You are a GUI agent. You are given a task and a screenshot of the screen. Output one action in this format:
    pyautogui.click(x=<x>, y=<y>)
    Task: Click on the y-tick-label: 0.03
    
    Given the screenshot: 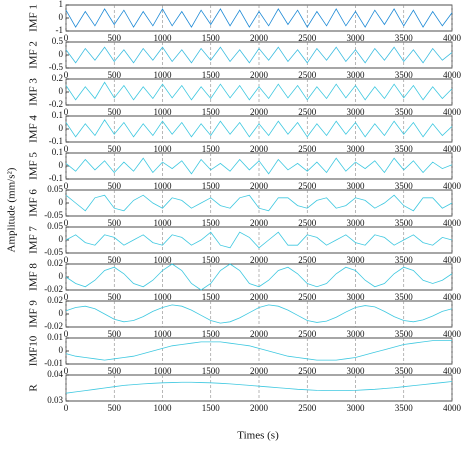 What is the action you would take?
    pyautogui.click(x=55, y=400)
    